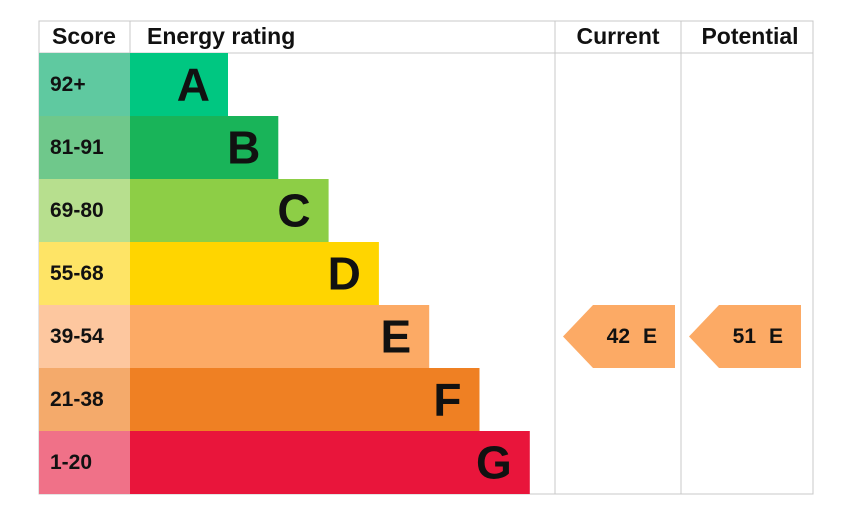 This screenshot has height=524, width=851. I want to click on band-letter: B, so click(243, 148).